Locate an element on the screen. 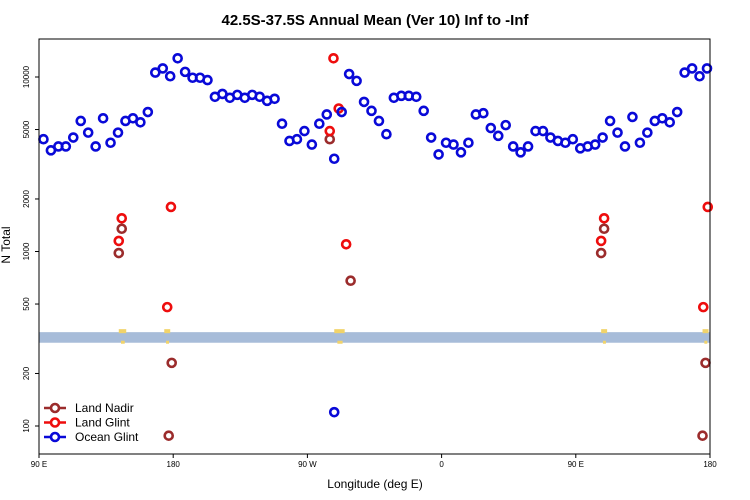 The width and height of the screenshot is (750, 500). x-ticks: 90 E 180 90 W 0 90 E 180 is located at coordinates (374, 461).